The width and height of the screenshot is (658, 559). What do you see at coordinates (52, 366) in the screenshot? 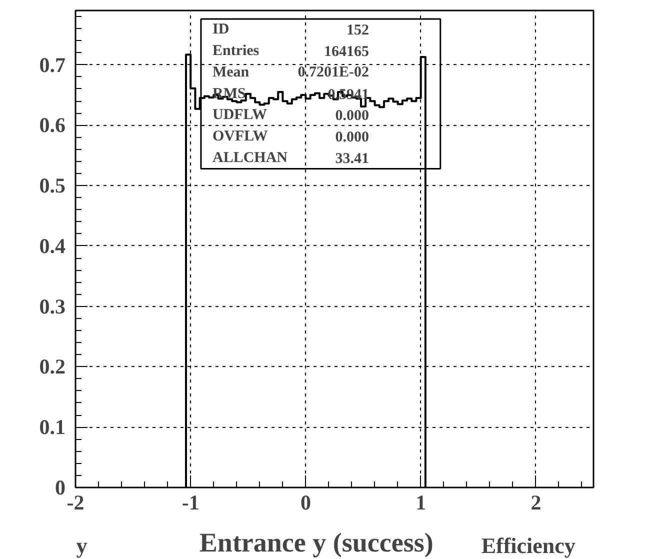
I see `y-tick-label: 0.2` at bounding box center [52, 366].